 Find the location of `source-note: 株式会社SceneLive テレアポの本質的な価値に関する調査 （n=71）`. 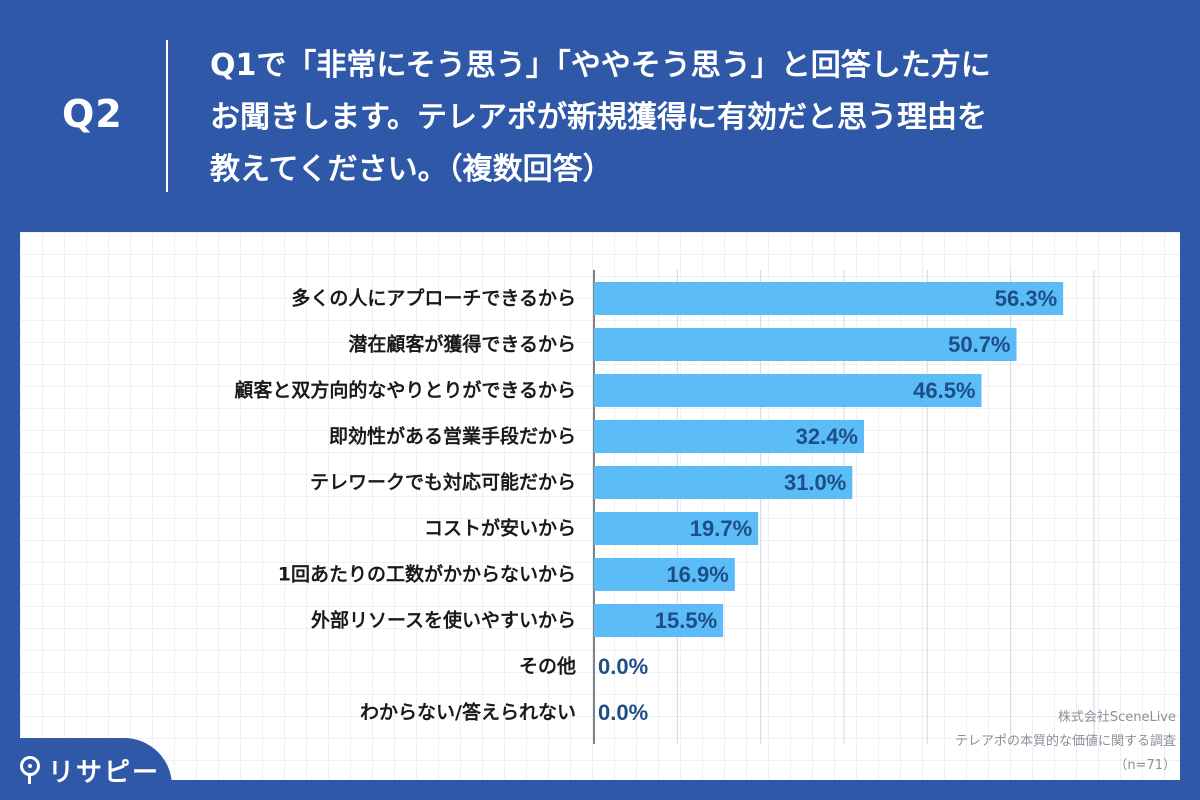

source-note: 株式会社SceneLive テレアポの本質的な価値に関する調査 （n=71） is located at coordinates (1016, 742).